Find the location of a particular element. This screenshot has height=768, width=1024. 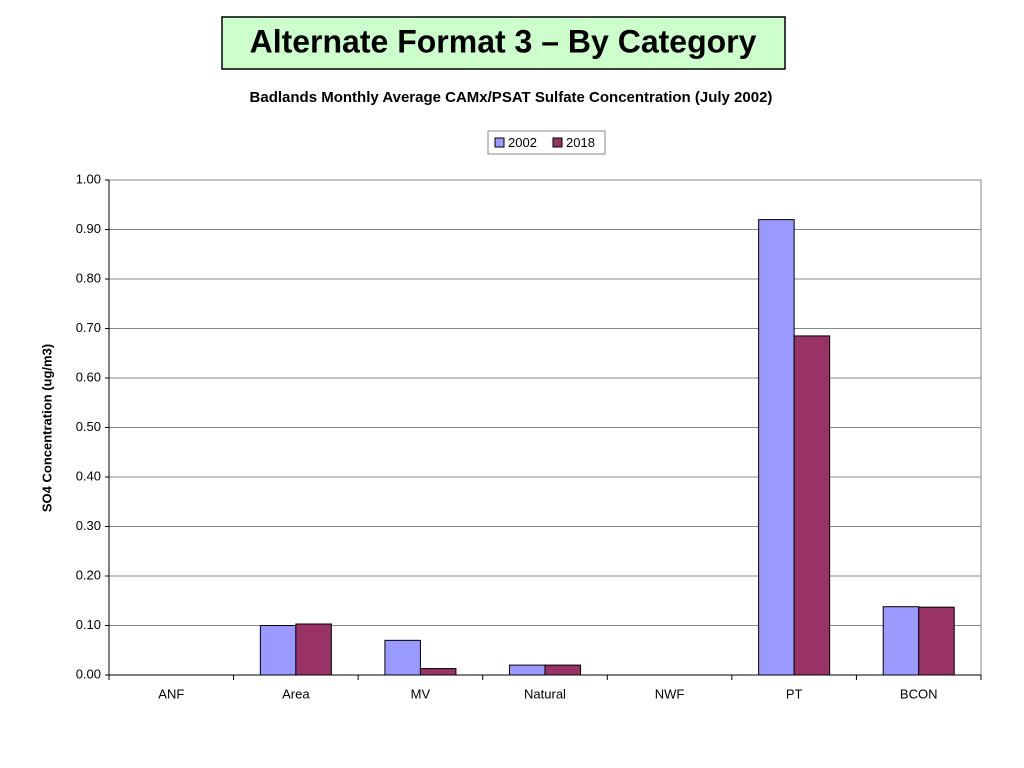

legend-label: 2018 is located at coordinates (580, 142).